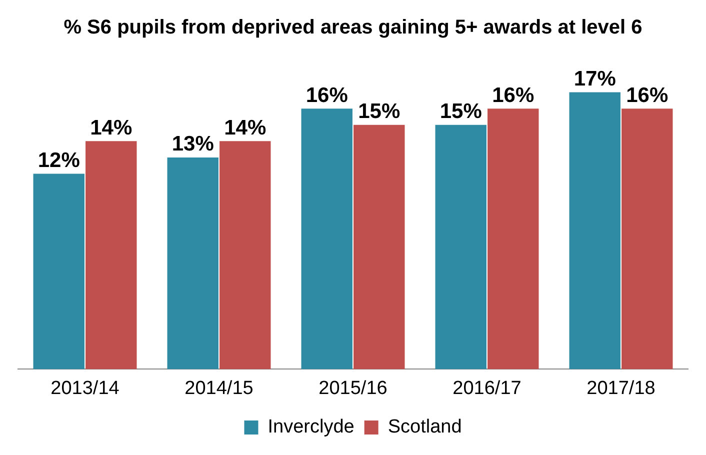  Describe the element at coordinates (353, 27) in the screenshot. I see `chart-title: % S6 pupils from deprived areas gaining 5+ awards at level 6` at that location.